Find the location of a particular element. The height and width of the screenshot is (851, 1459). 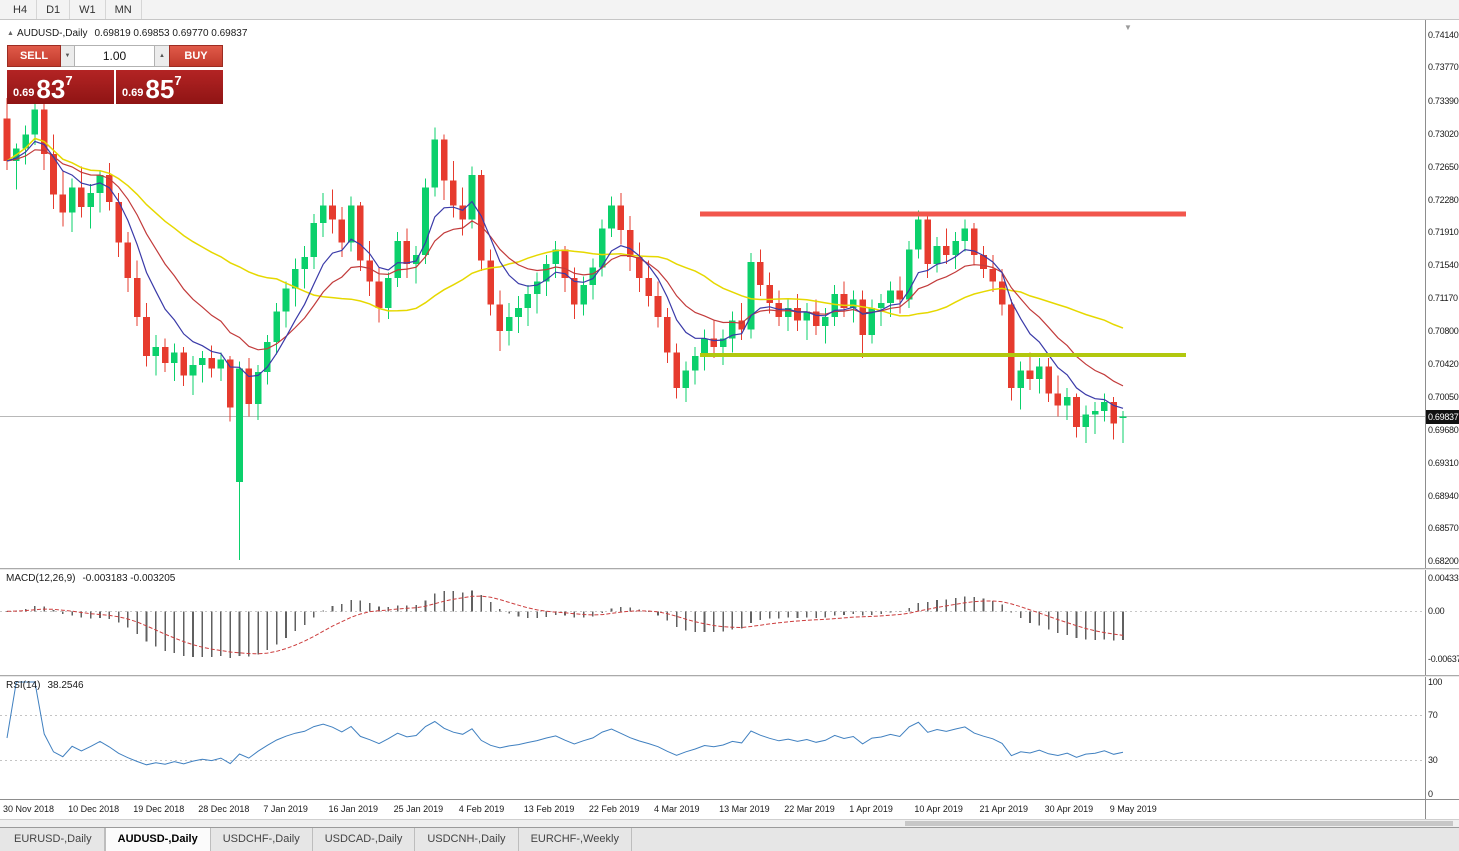

buy-price-display: 0.69 85 7 is located at coordinates (169, 87).